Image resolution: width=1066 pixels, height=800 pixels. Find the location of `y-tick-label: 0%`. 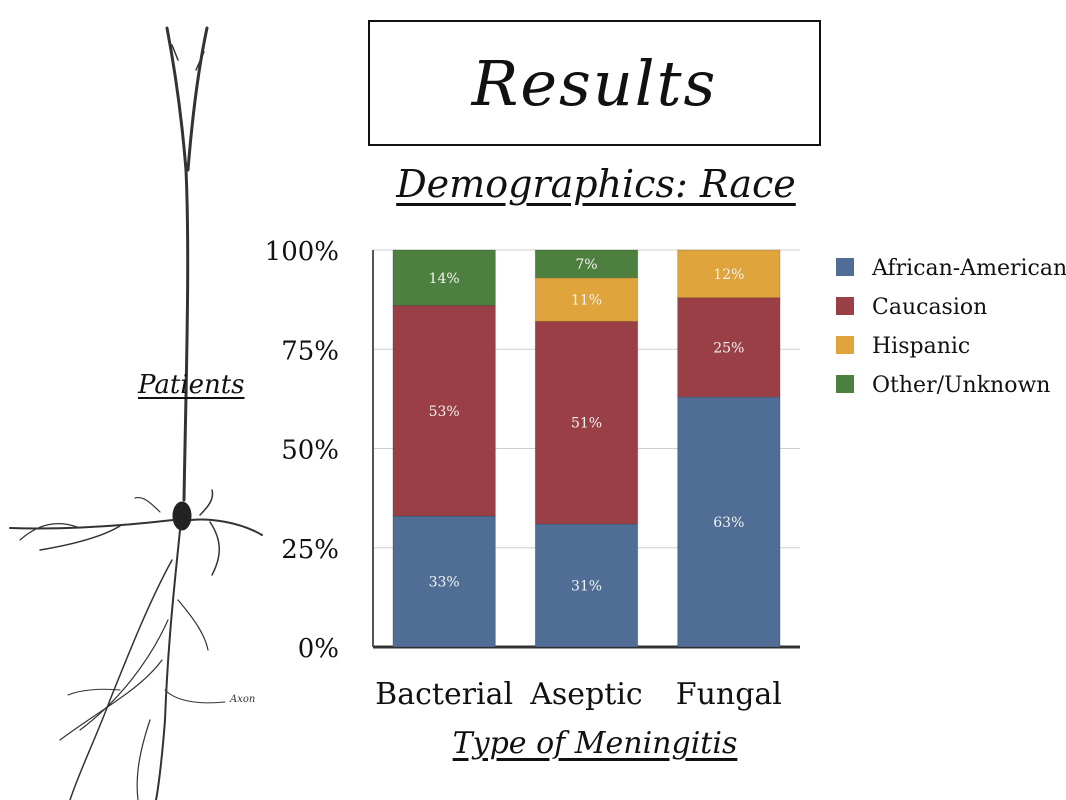

y-tick-label: 0% is located at coordinates (318, 649).